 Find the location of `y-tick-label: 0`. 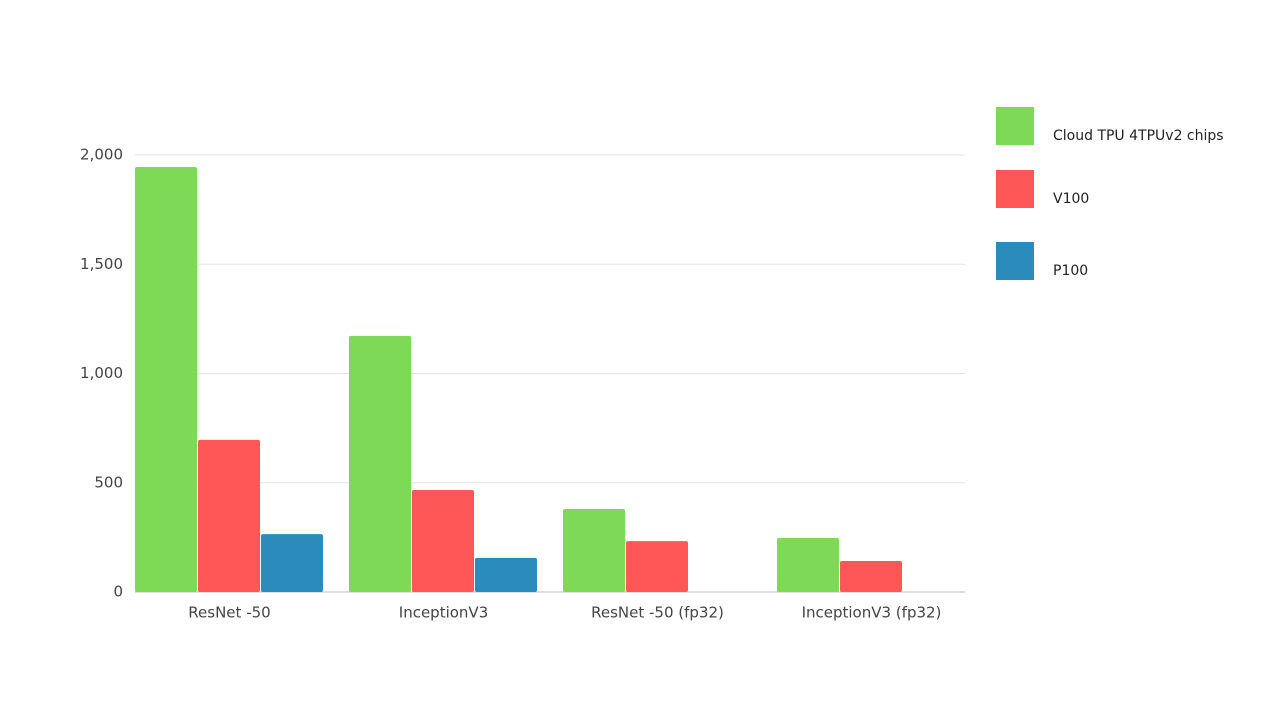

y-tick-label: 0 is located at coordinates (118, 592).